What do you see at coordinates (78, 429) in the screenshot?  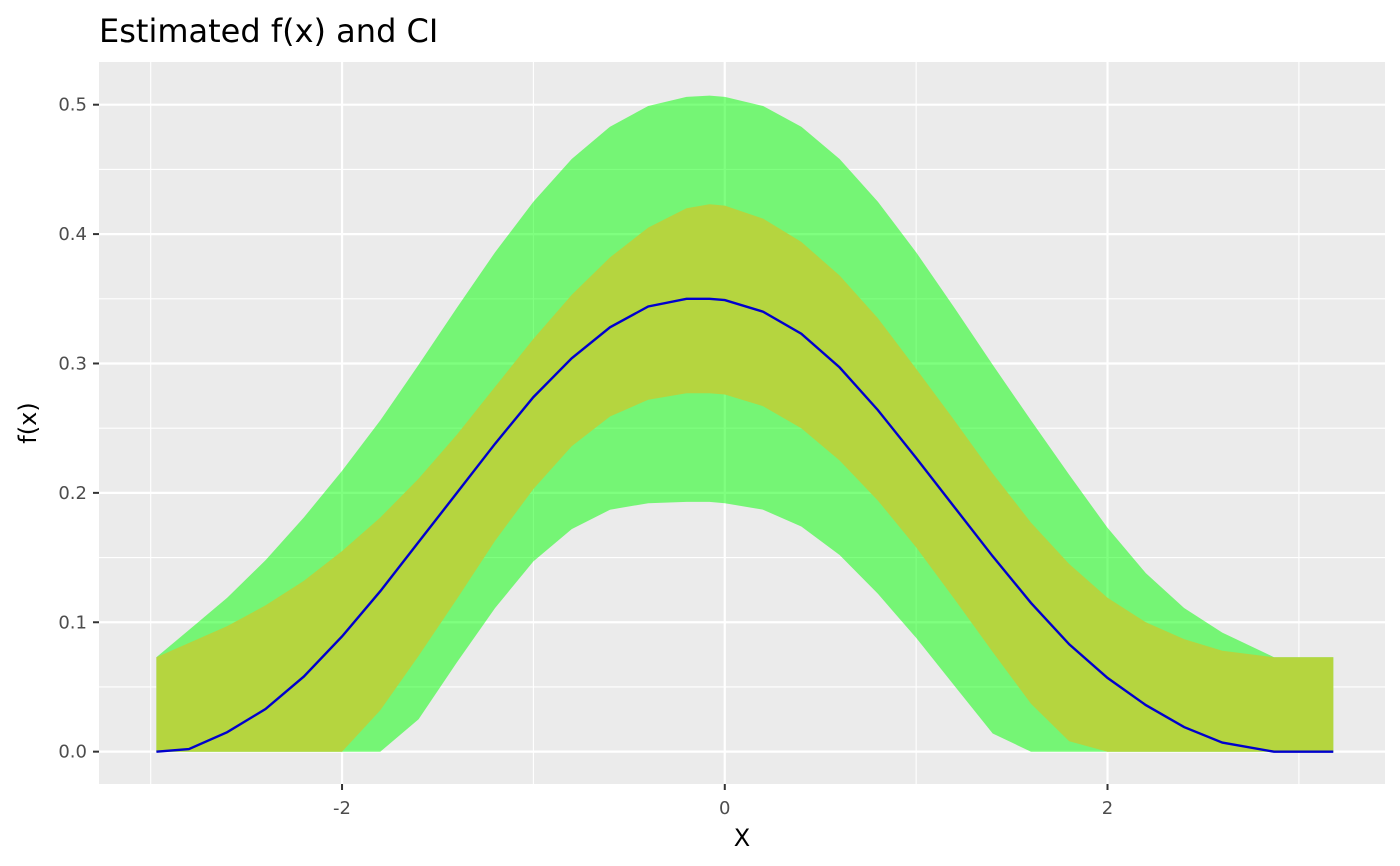 I see `y-axis-ticks: 0.0 0.1 0.2 0.3 0.4 0.5` at bounding box center [78, 429].